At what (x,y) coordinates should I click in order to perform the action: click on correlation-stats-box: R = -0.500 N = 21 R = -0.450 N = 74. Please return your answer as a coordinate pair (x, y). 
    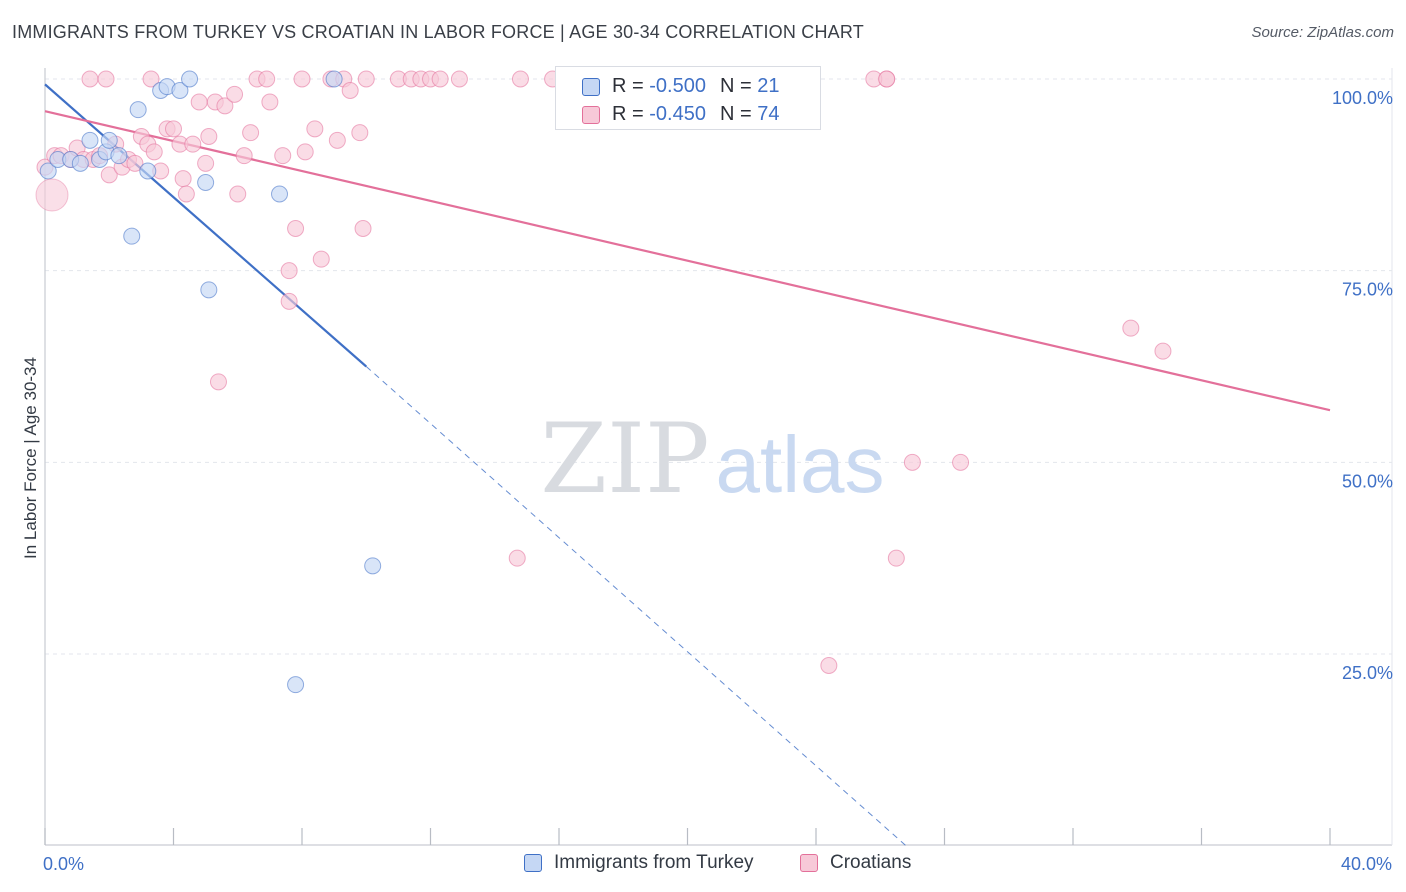
    Looking at the image, I should click on (688, 98).